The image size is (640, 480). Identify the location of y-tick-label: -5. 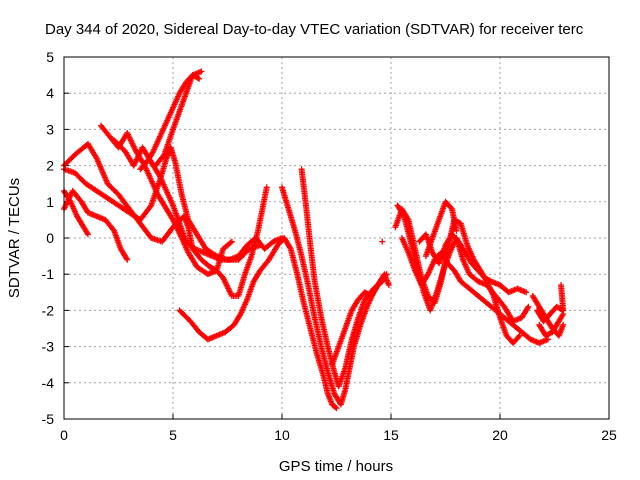
(48, 419).